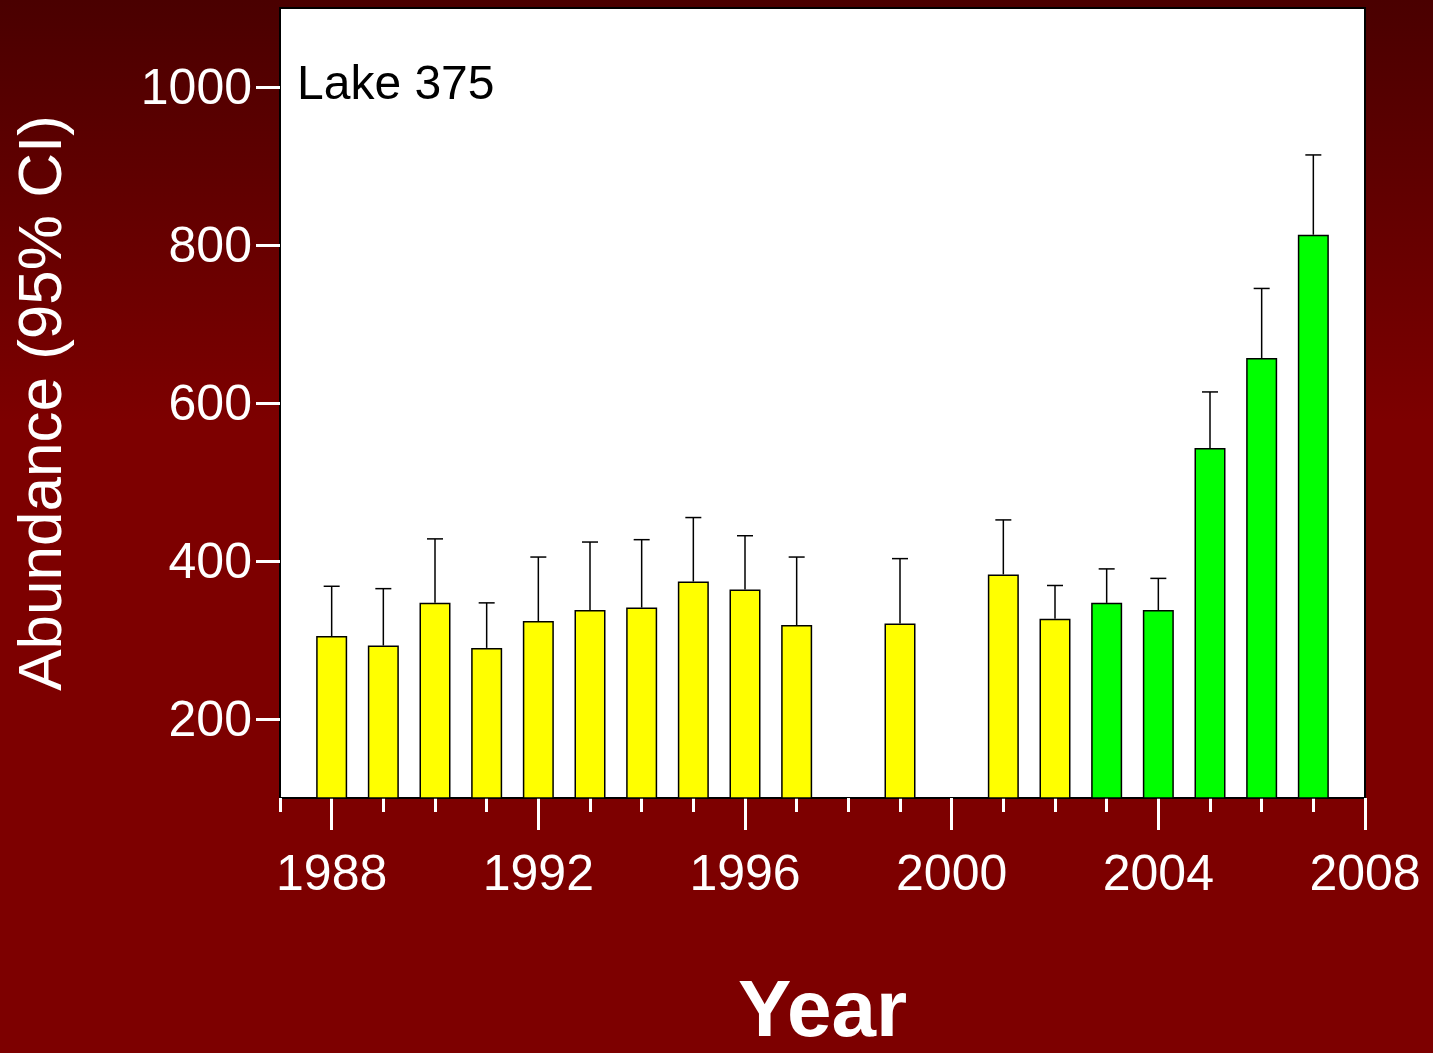  I want to click on y-tick-label: 400, so click(210, 561).